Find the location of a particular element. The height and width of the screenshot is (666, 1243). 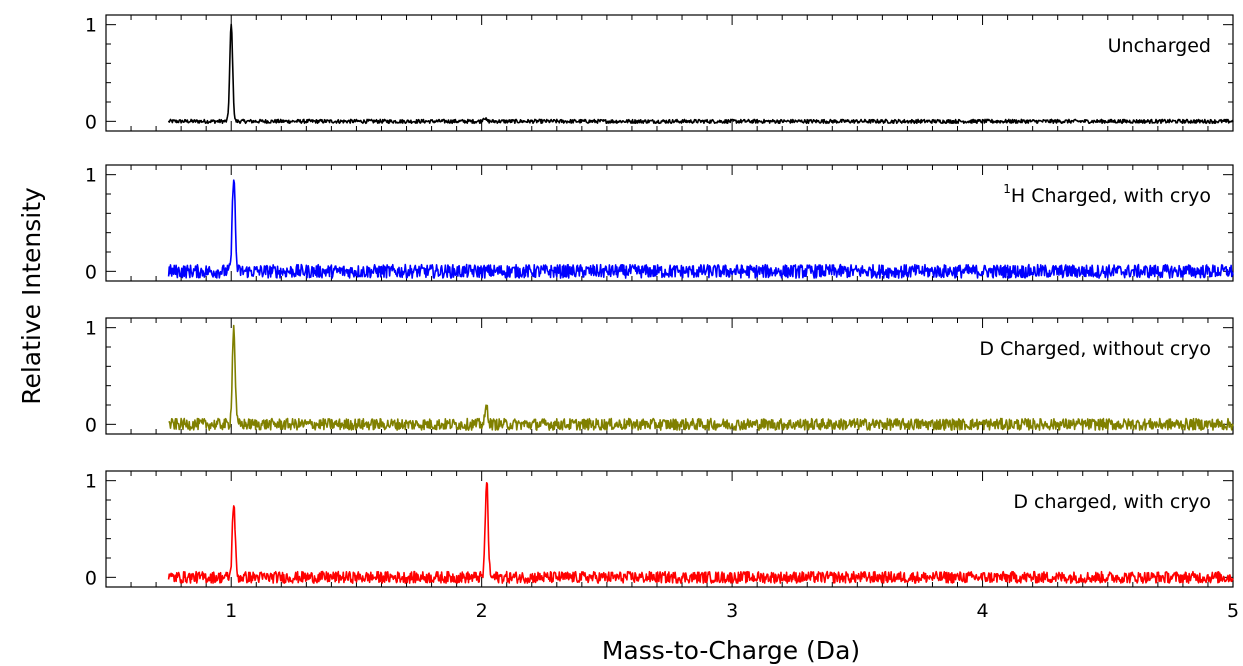

x-tick-label: 4 is located at coordinates (983, 611).